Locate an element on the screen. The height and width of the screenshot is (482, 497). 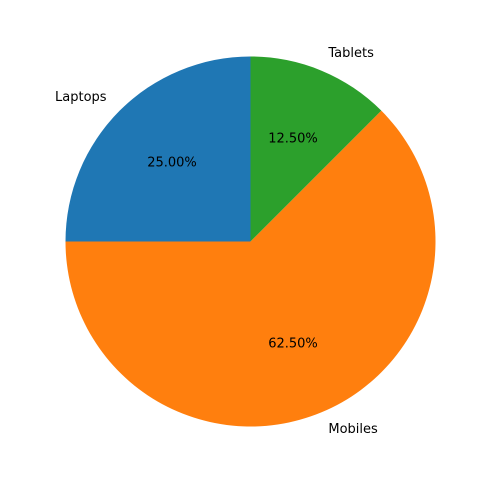
category-label-tablets: Tablets is located at coordinates (350, 53).